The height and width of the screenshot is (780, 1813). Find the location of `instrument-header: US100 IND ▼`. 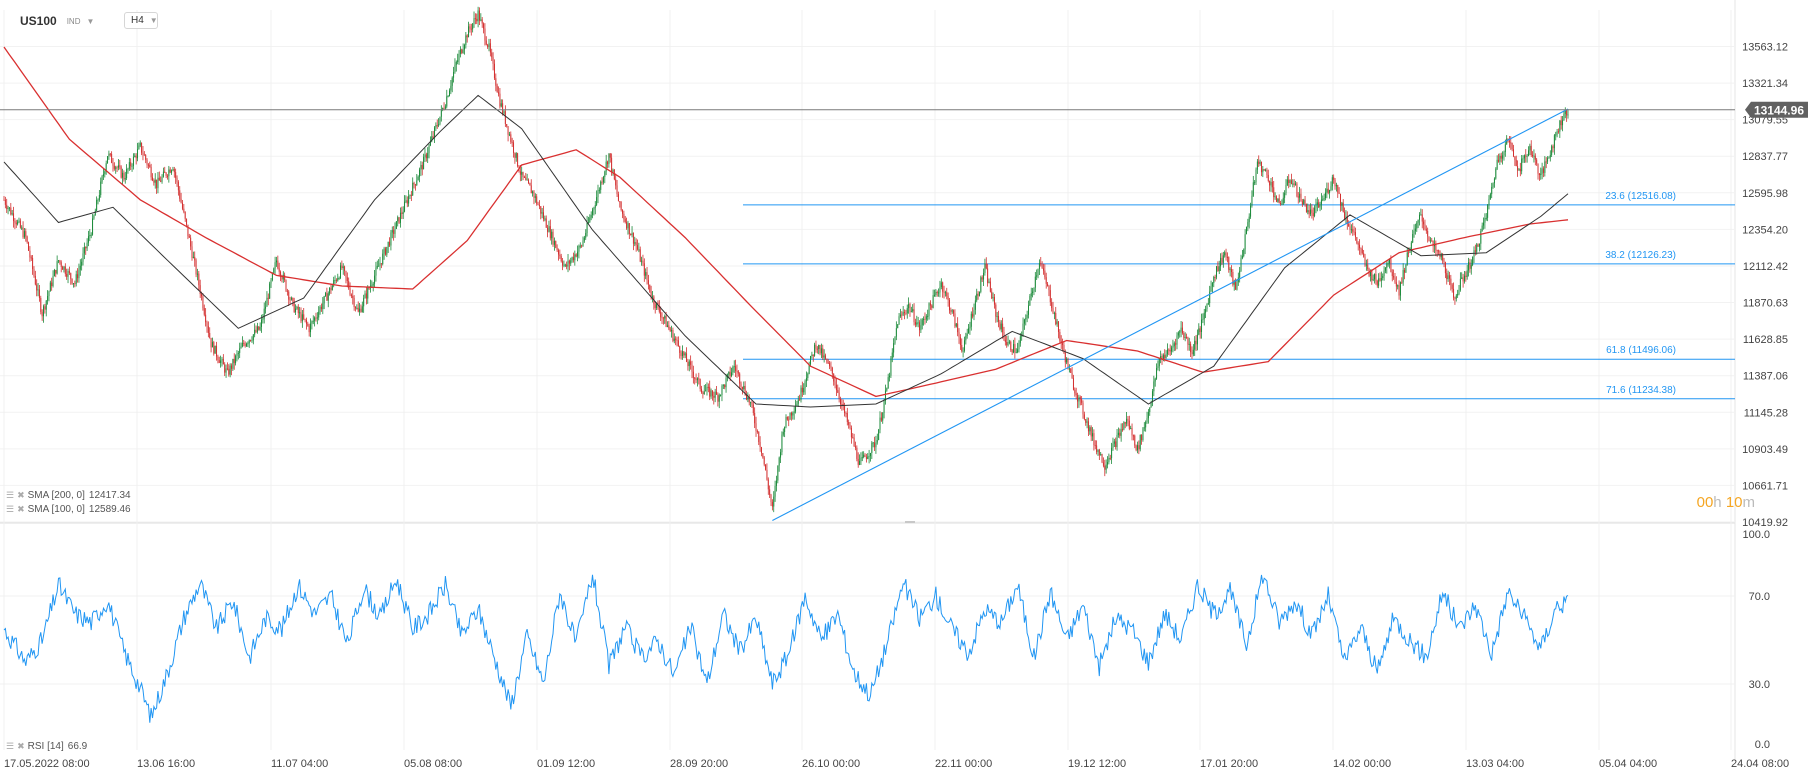

instrument-header: US100 IND ▼ is located at coordinates (57, 21).